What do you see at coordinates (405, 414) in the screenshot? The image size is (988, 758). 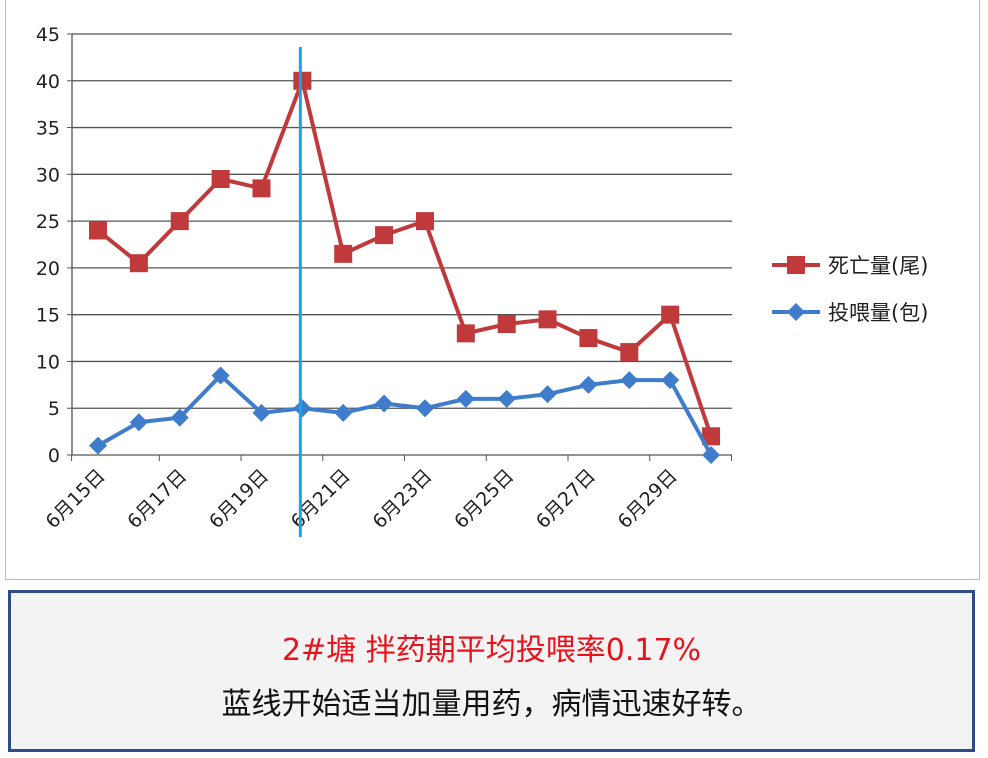 I see `series-line` at bounding box center [405, 414].